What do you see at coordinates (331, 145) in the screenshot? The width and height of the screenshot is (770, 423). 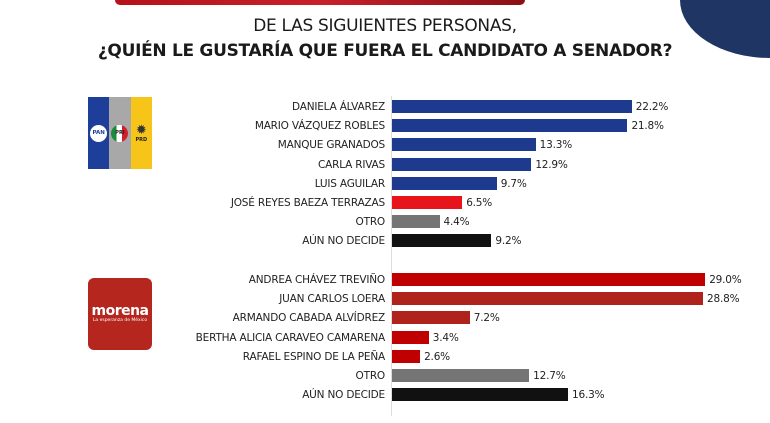 I see `category-label: MANQUE GRANADOS` at bounding box center [331, 145].